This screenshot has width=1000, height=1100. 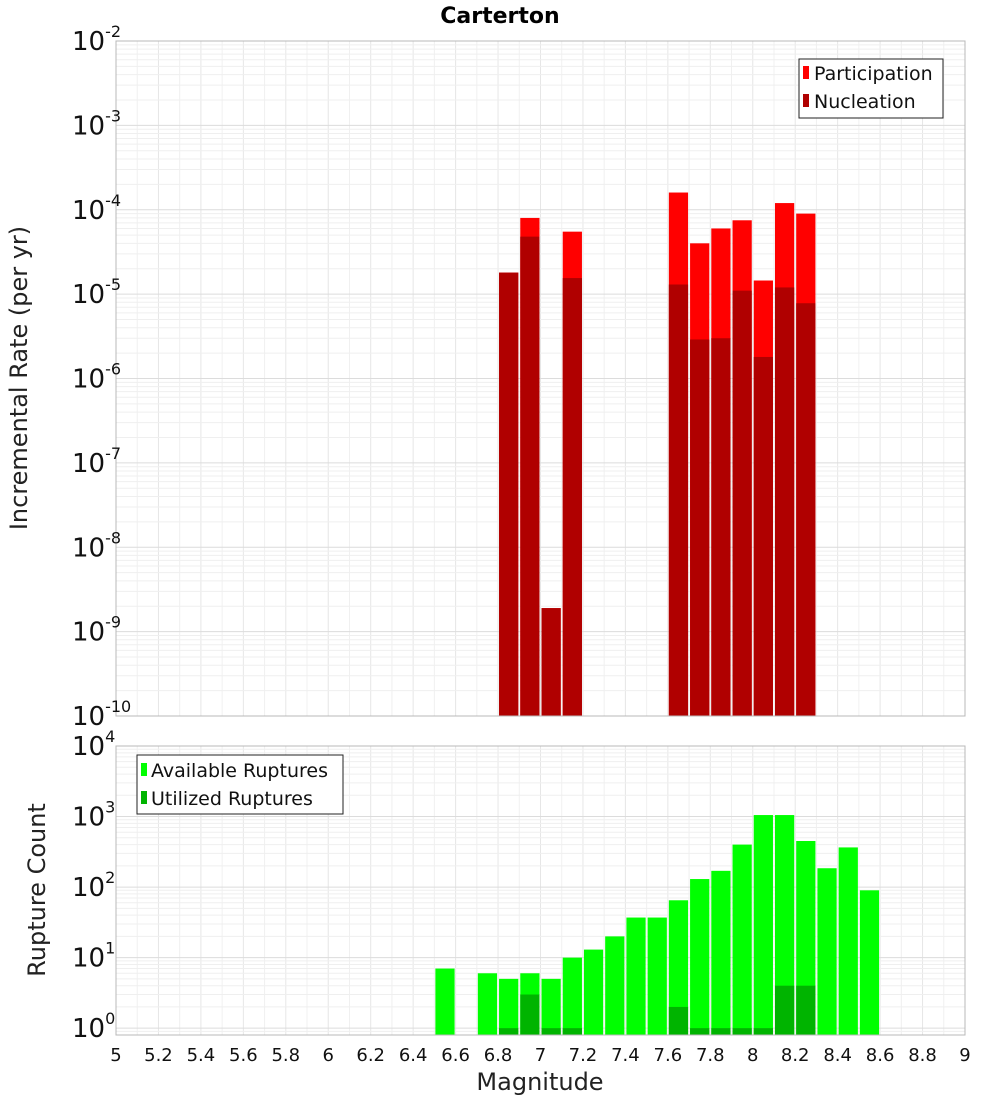 What do you see at coordinates (865, 102) in the screenshot?
I see `nucleation-legend-label: Nucleation` at bounding box center [865, 102].